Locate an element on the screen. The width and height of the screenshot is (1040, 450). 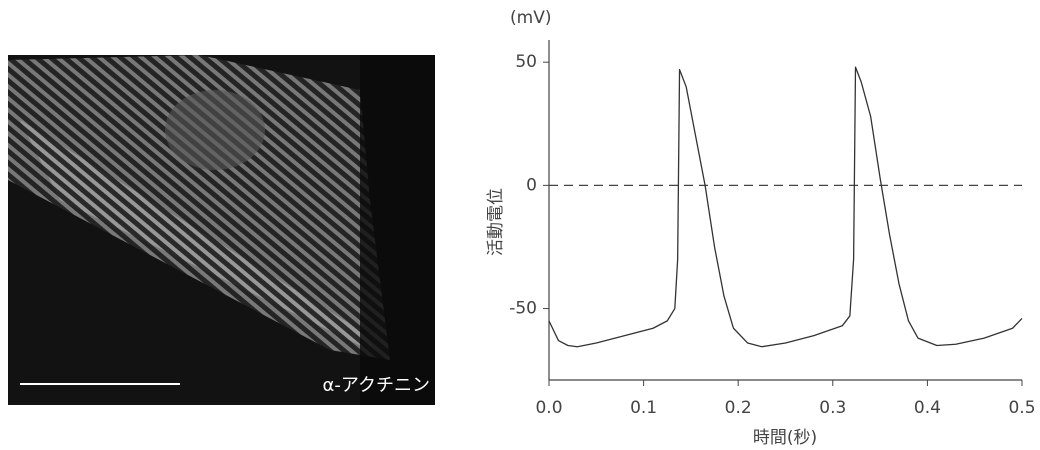
y-axis-label: 活動電位 is located at coordinates (496, 222).